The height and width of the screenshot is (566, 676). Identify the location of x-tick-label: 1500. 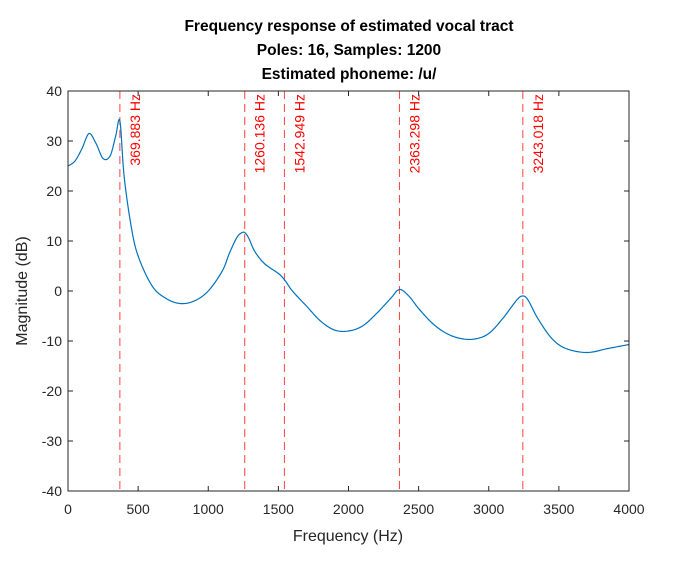
(278, 509).